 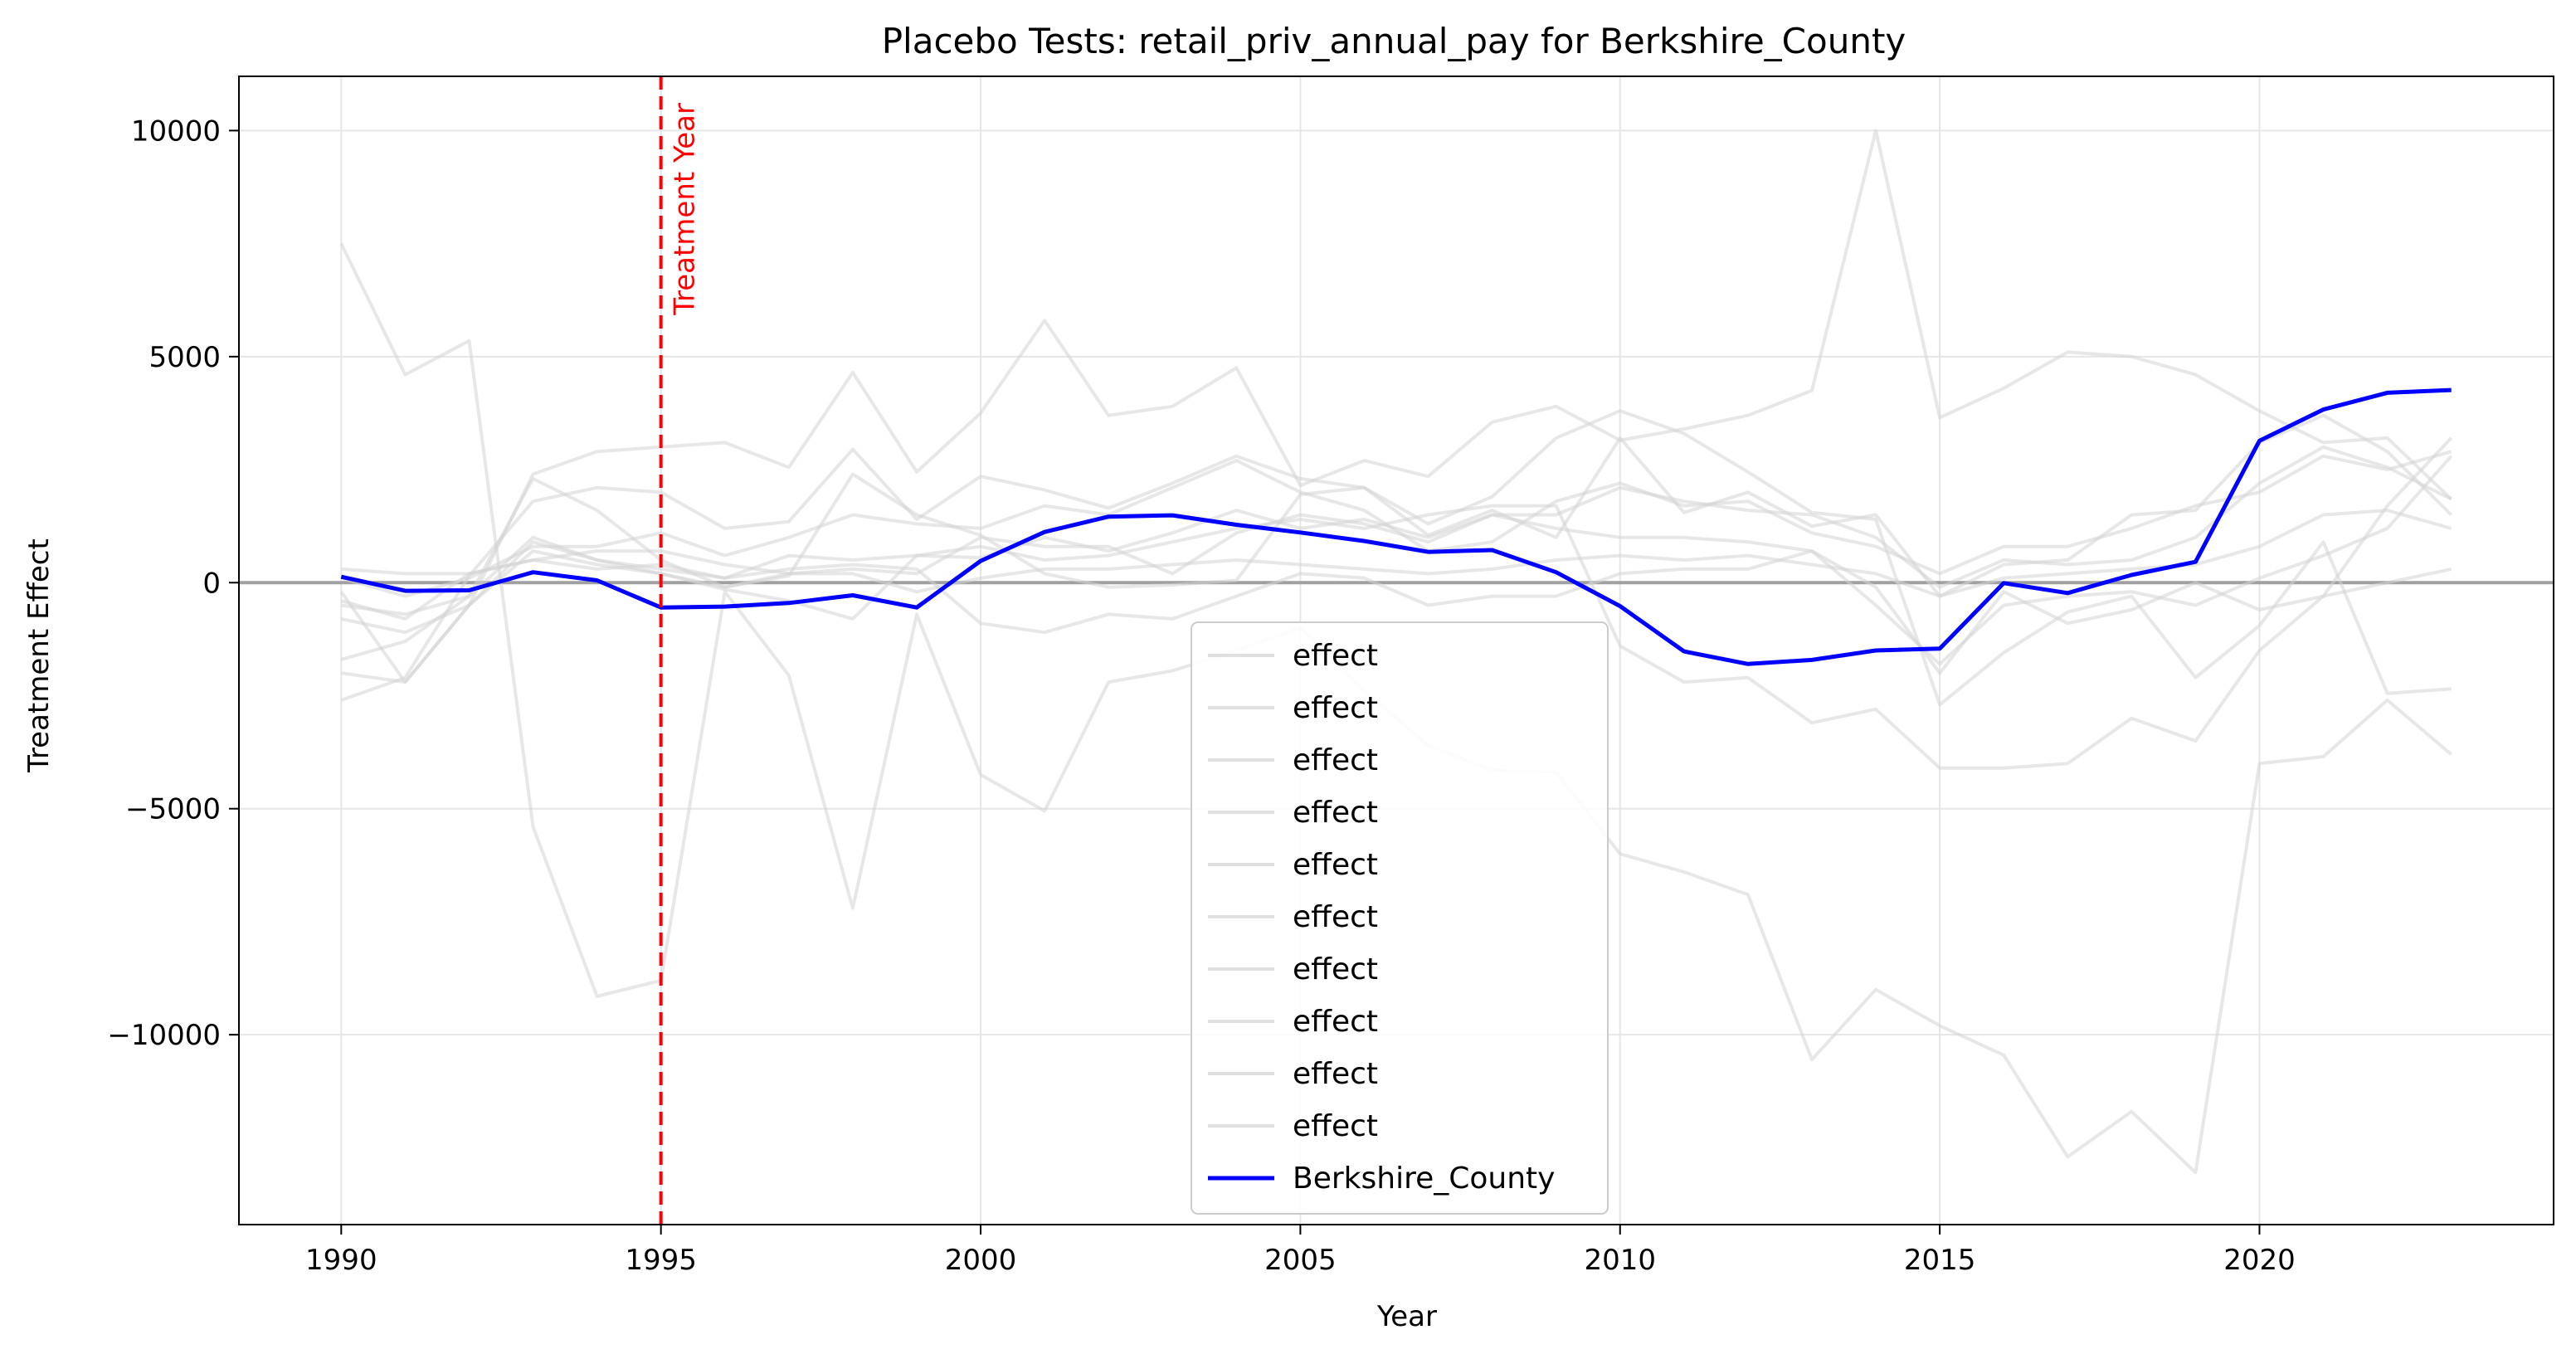 I want to click on x-tick-label: 2000, so click(x=981, y=1260).